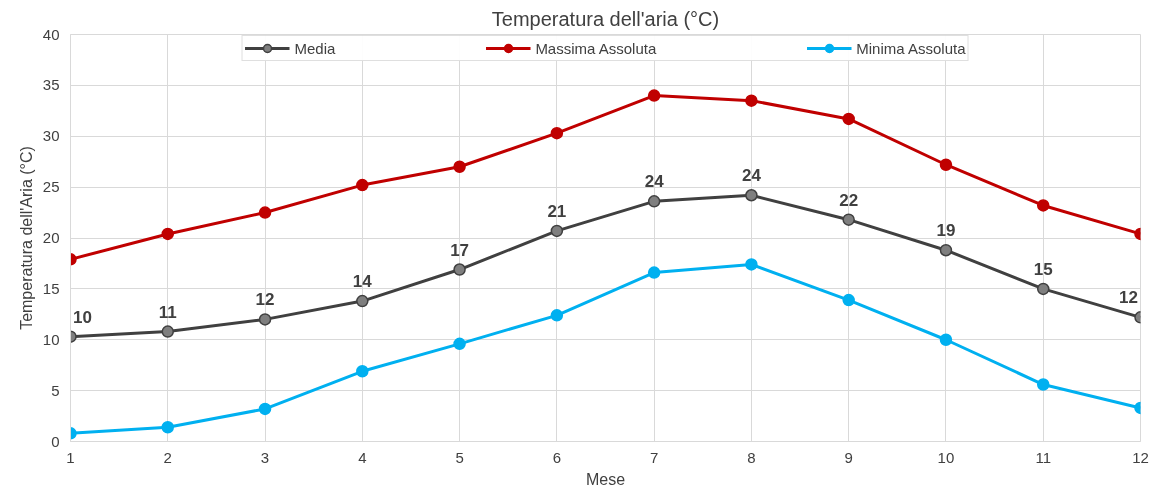  I want to click on x-tick-label: 4, so click(362, 457).